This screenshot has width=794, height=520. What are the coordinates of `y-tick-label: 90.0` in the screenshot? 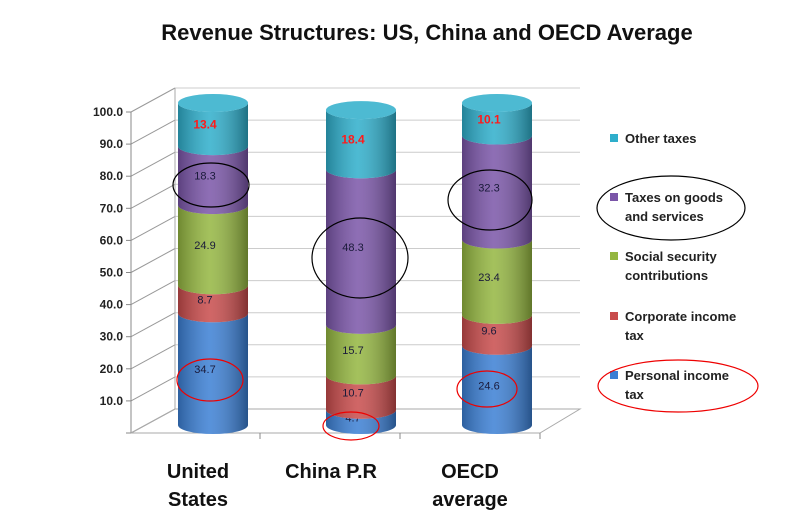 It's located at (112, 144).